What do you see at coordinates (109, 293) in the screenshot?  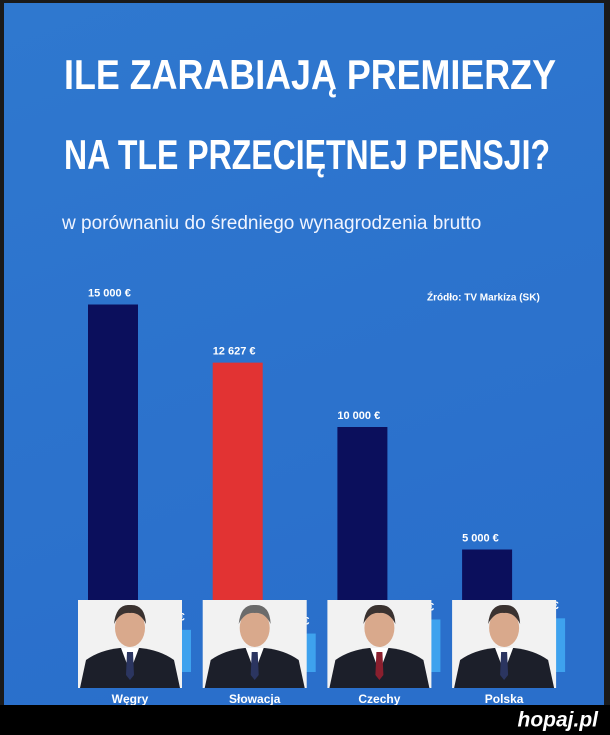 I see `value-label: 15 000 €` at bounding box center [109, 293].